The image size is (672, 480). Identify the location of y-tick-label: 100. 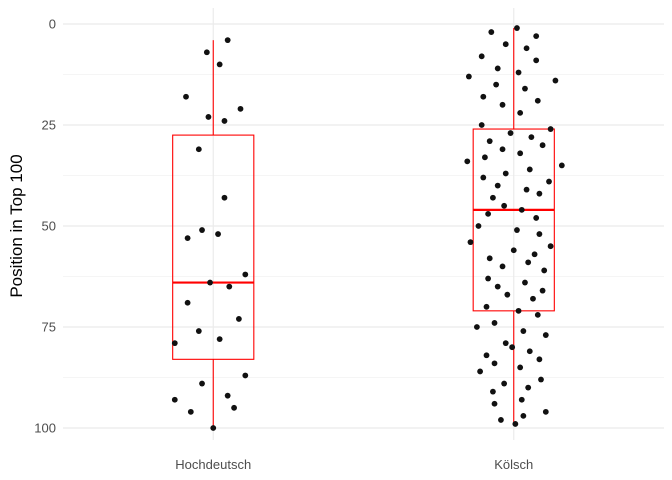
(45, 428).